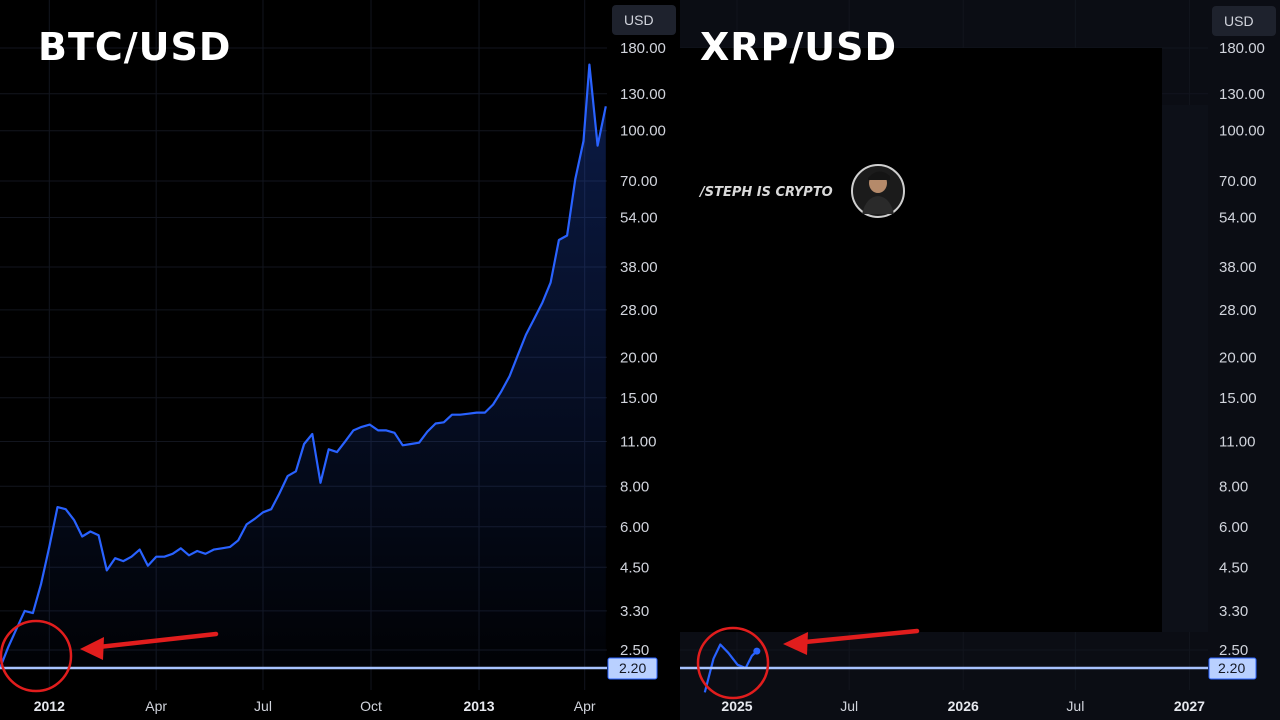  I want to click on x-tick-label: 2026, so click(963, 706).